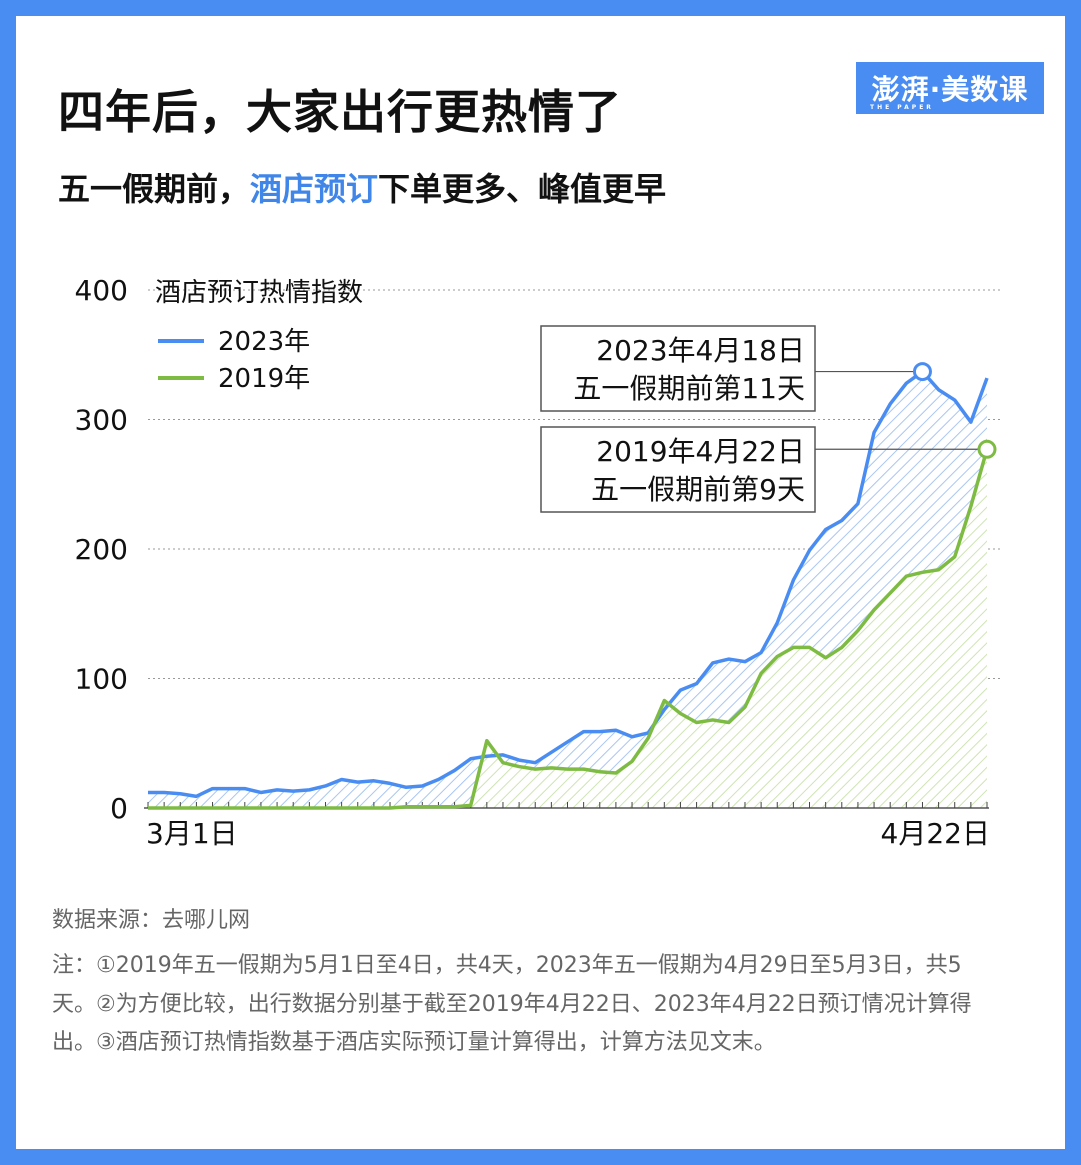 Image resolution: width=1081 pixels, height=1165 pixels. What do you see at coordinates (700, 350) in the screenshot?
I see `annotation-text: 2023年4月18日` at bounding box center [700, 350].